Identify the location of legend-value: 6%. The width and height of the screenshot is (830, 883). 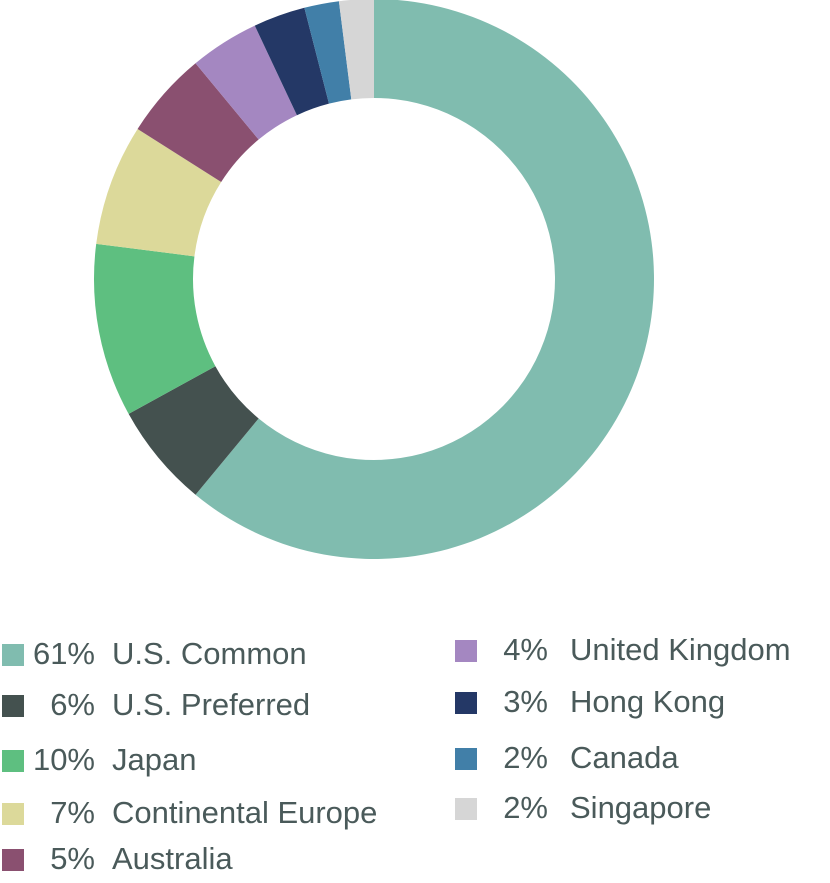
(72, 704).